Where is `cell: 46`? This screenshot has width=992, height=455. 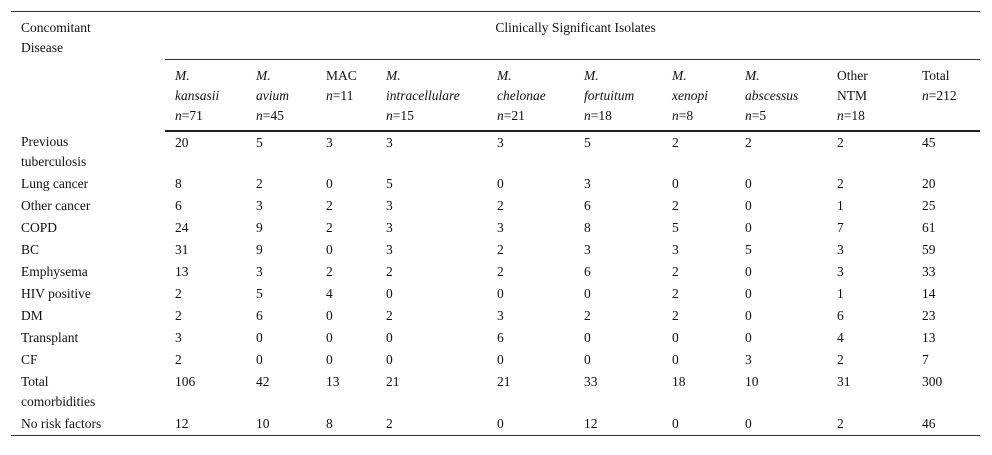 cell: 46 is located at coordinates (946, 424).